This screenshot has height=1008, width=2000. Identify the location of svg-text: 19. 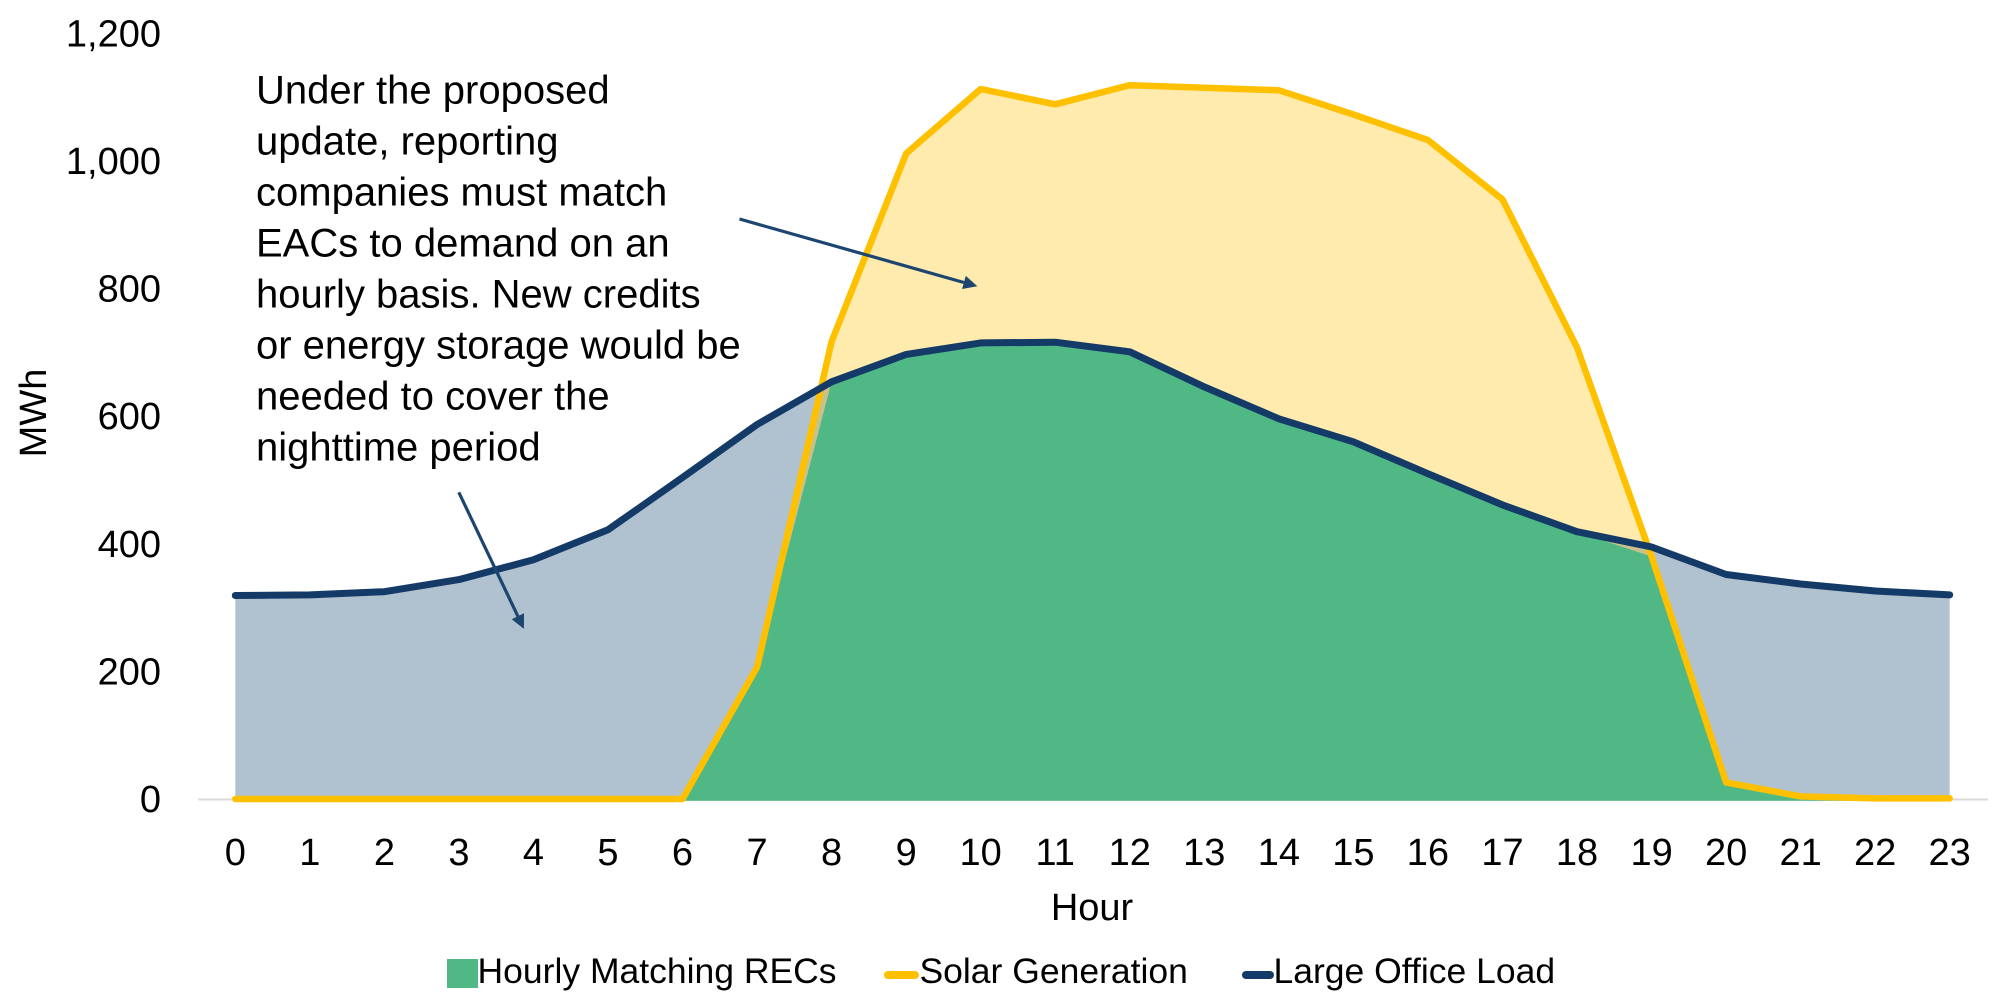
(1651, 853).